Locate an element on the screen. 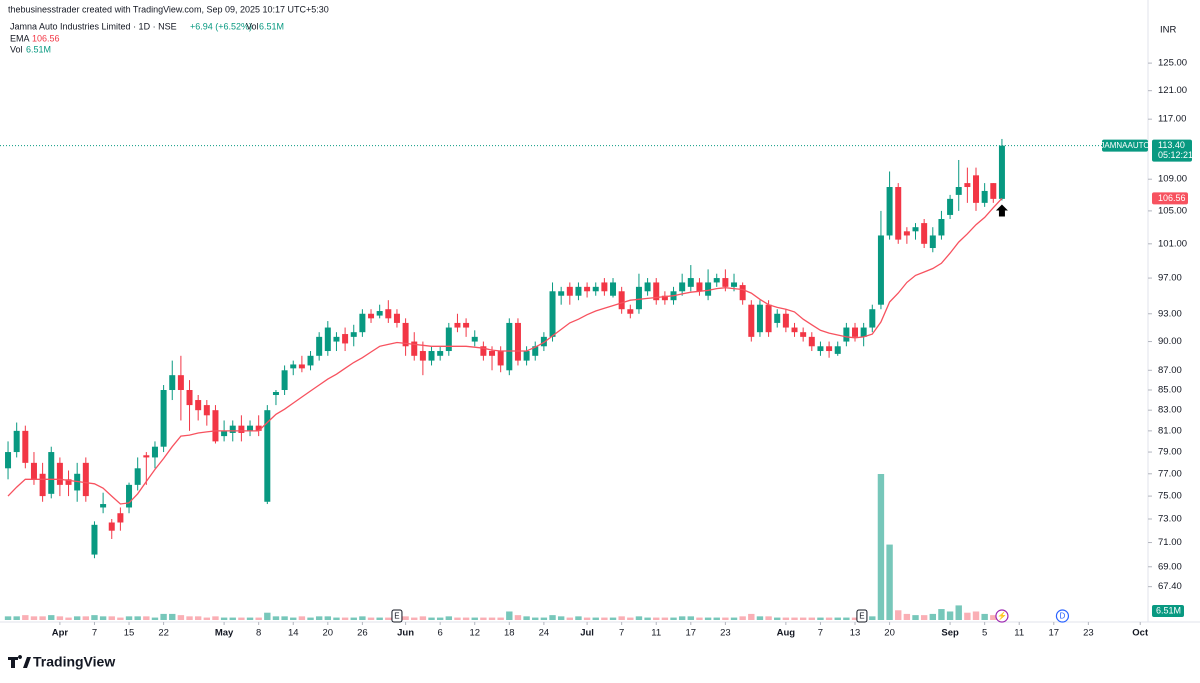 This screenshot has width=1200, height=683. event-label: E is located at coordinates (861, 616).